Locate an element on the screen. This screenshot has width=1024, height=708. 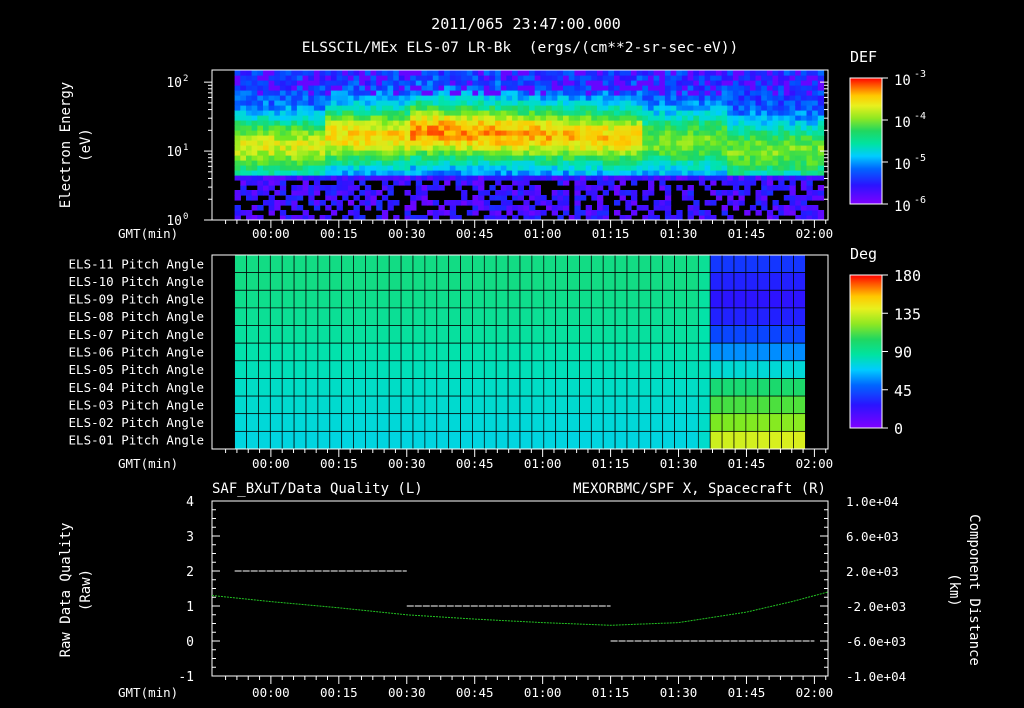
quality-right-tick-label: 2.0e+03 is located at coordinates (872, 571).